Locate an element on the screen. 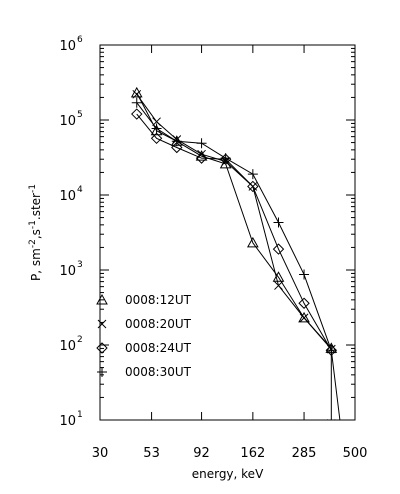  y-tick-exponent: 6 is located at coordinates (80, 40).